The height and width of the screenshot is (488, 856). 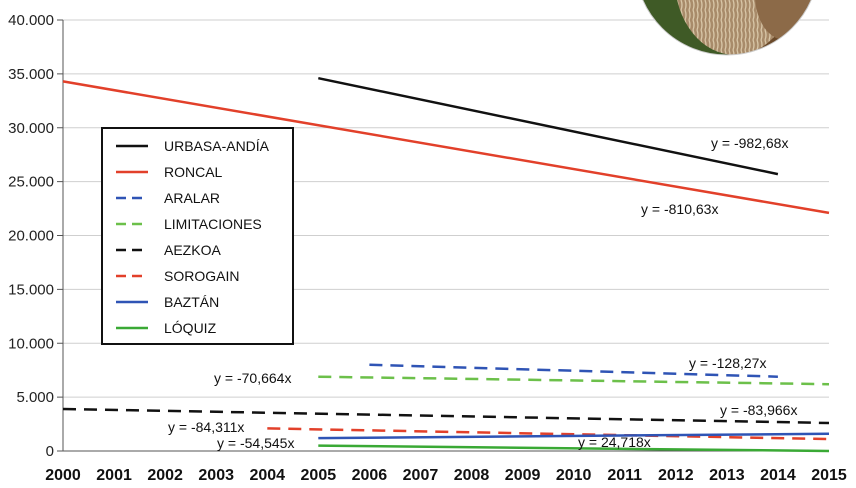 What do you see at coordinates (679, 209) in the screenshot?
I see `trendline-equation: y = -810,63x` at bounding box center [679, 209].